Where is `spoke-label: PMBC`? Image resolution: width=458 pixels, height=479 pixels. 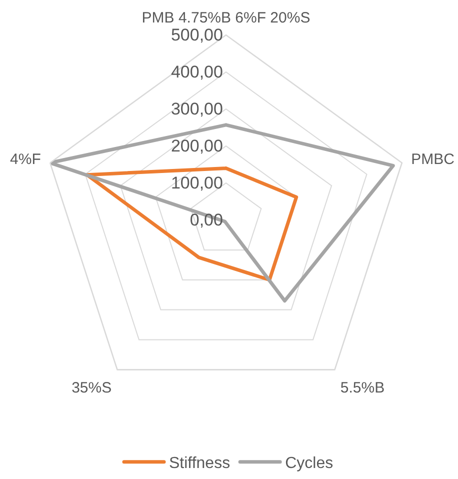
spoke-label: PMBC is located at coordinates (433, 159).